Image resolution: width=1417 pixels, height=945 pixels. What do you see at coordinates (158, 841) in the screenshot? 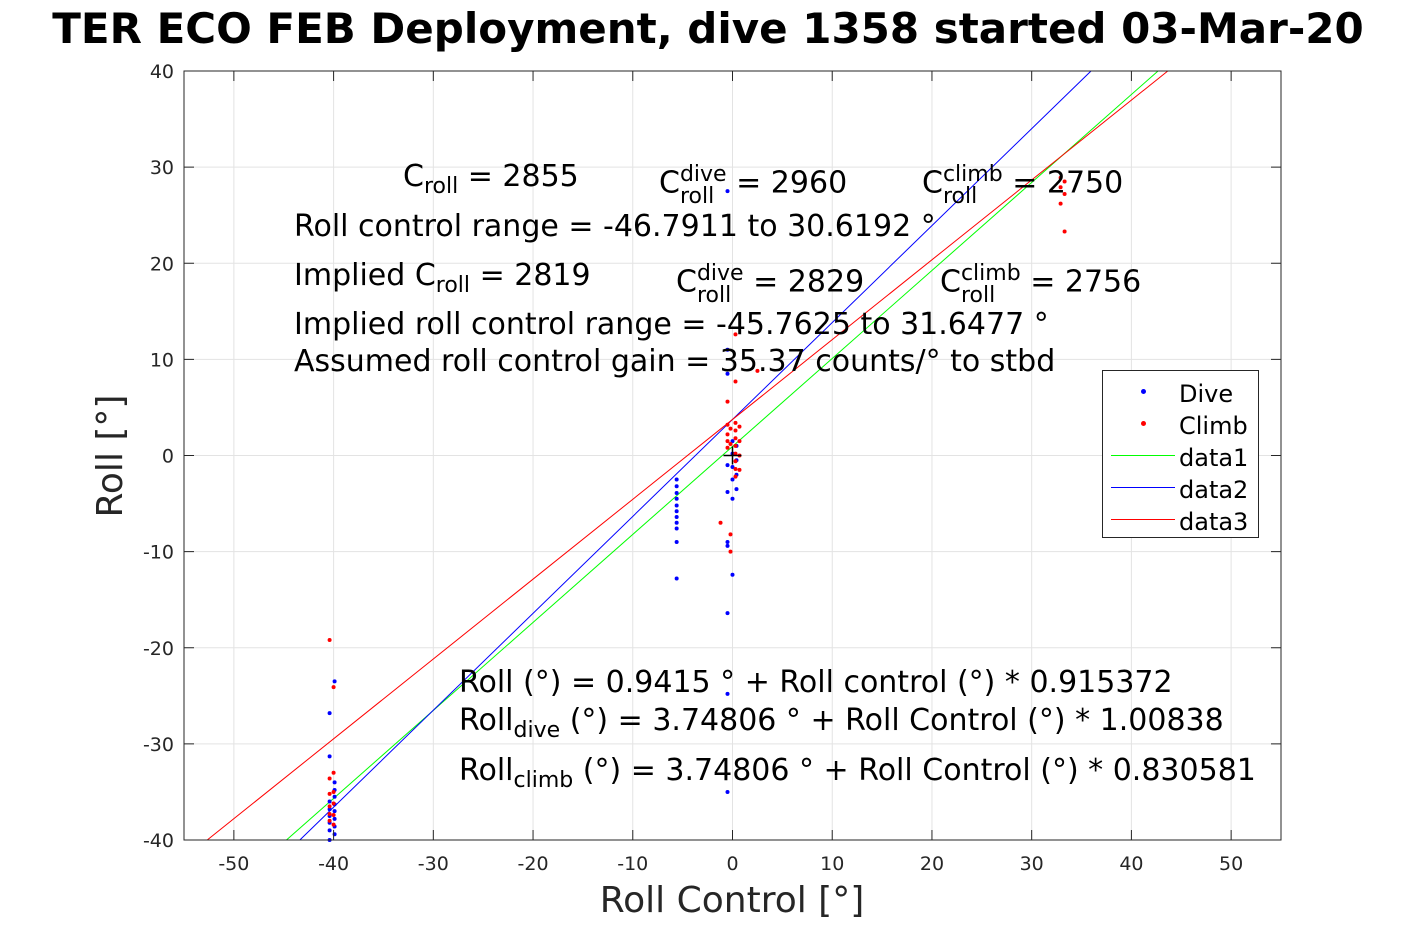
I see `y-tick-label: -40` at bounding box center [158, 841].